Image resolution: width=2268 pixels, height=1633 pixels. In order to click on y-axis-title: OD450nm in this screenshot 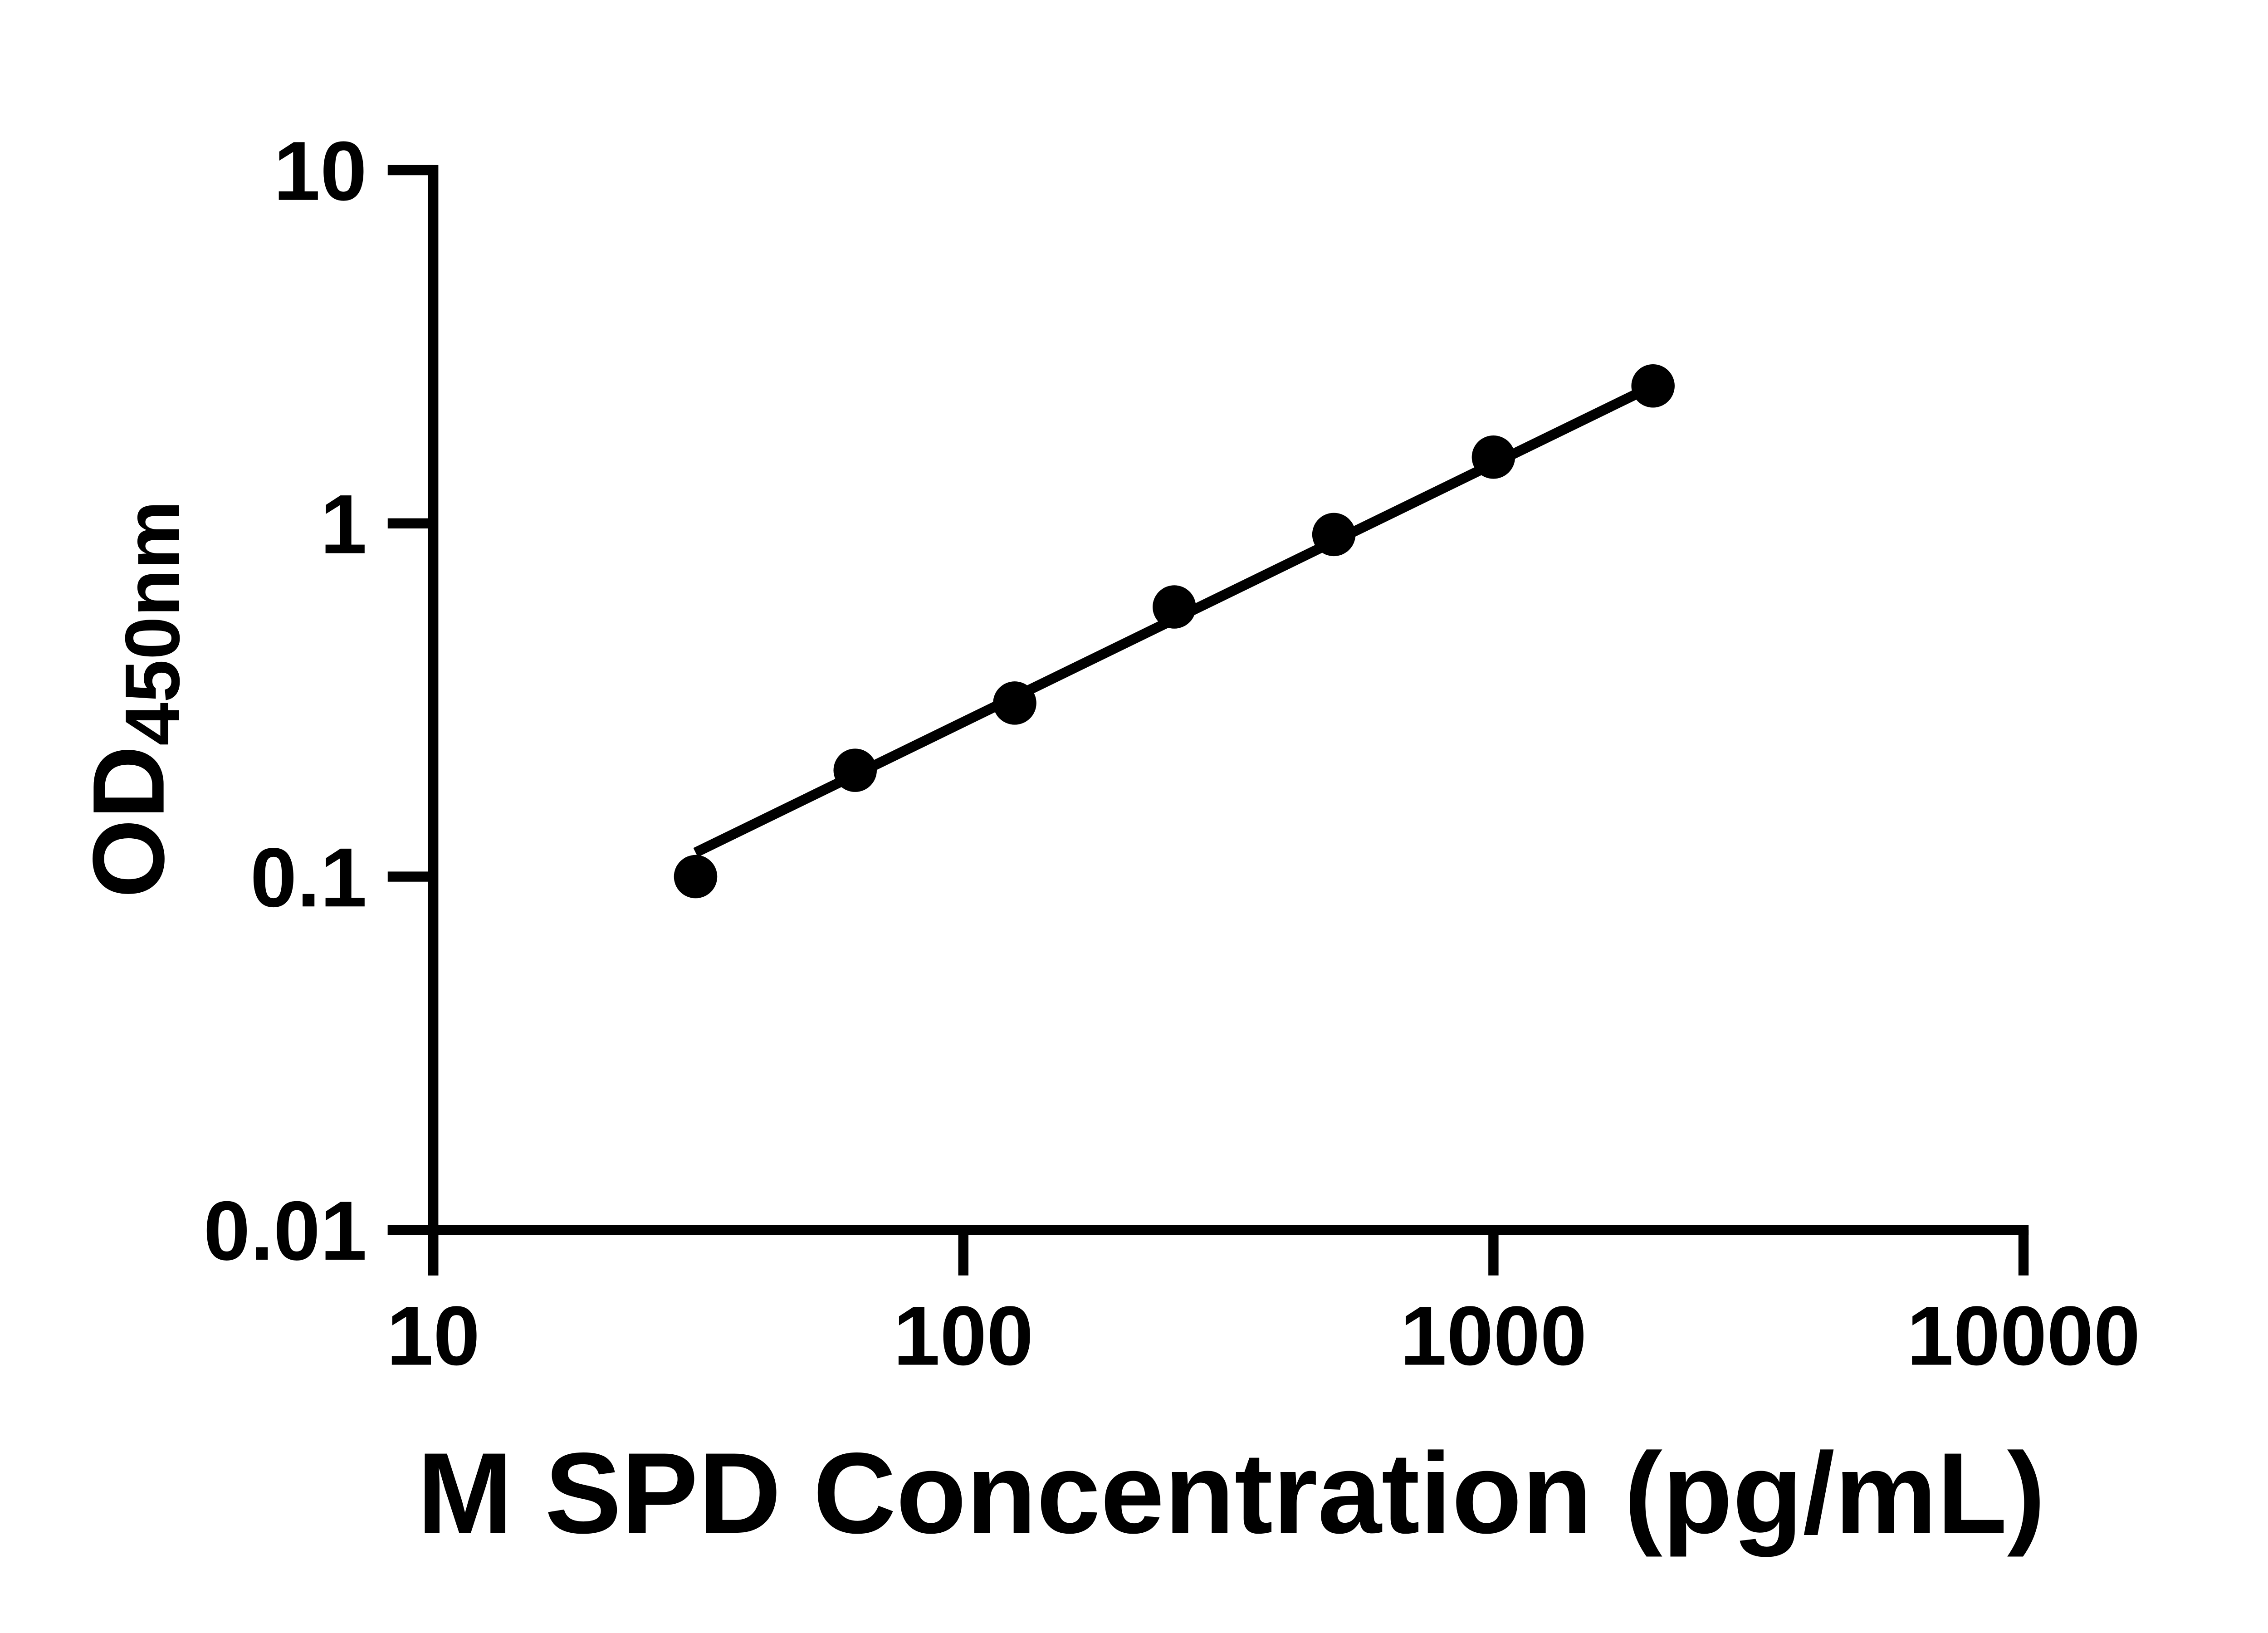, I will do `click(134, 699)`.